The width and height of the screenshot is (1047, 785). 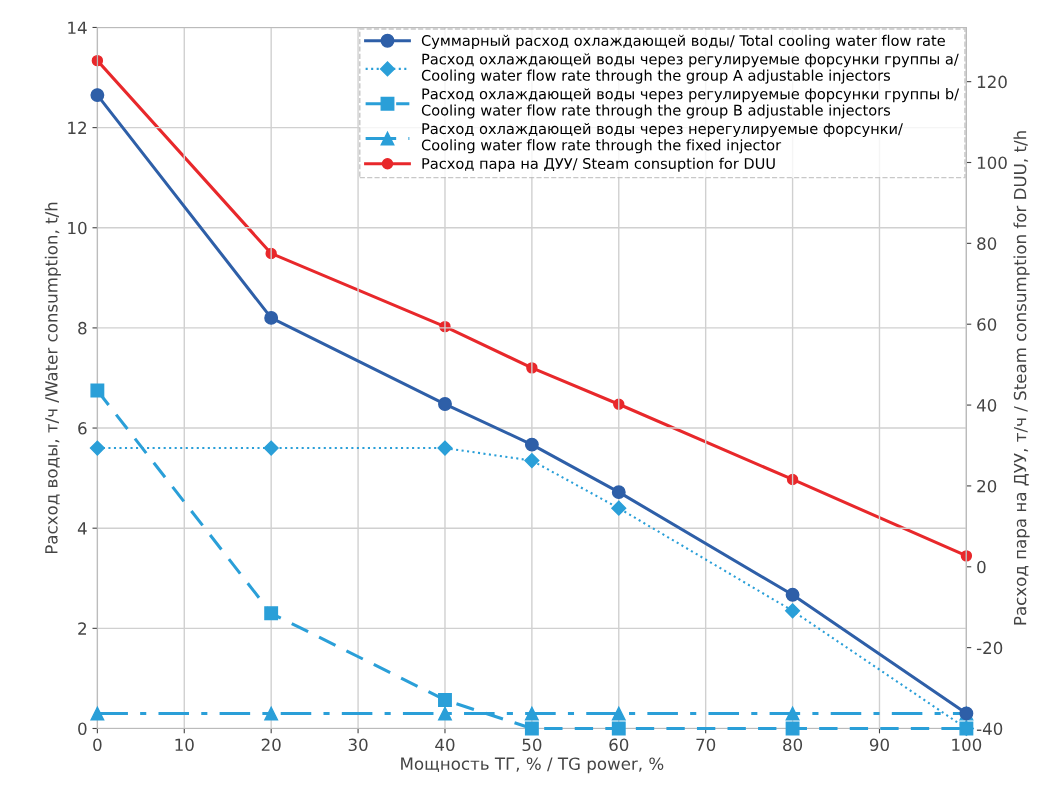 I want to click on y2-tick-label: 20, so click(x=987, y=486).